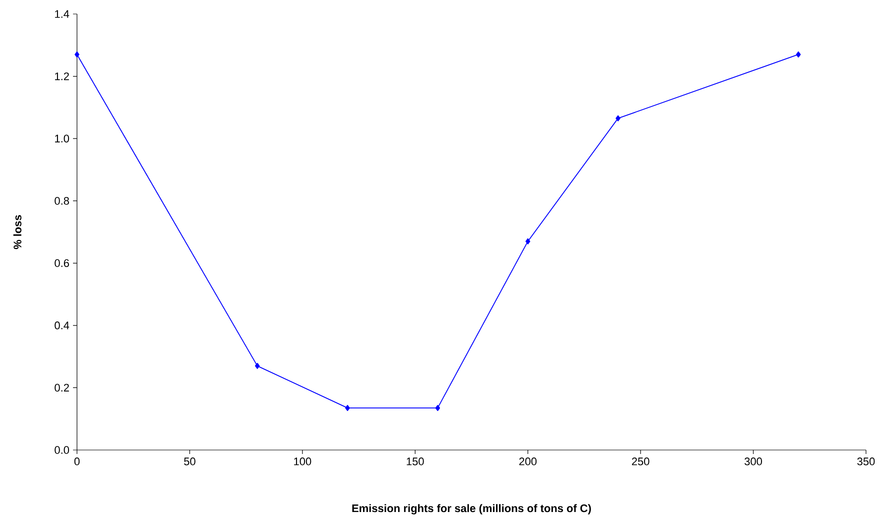 This screenshot has width=889, height=522. I want to click on y-tick-label: 0.0, so click(62, 450).